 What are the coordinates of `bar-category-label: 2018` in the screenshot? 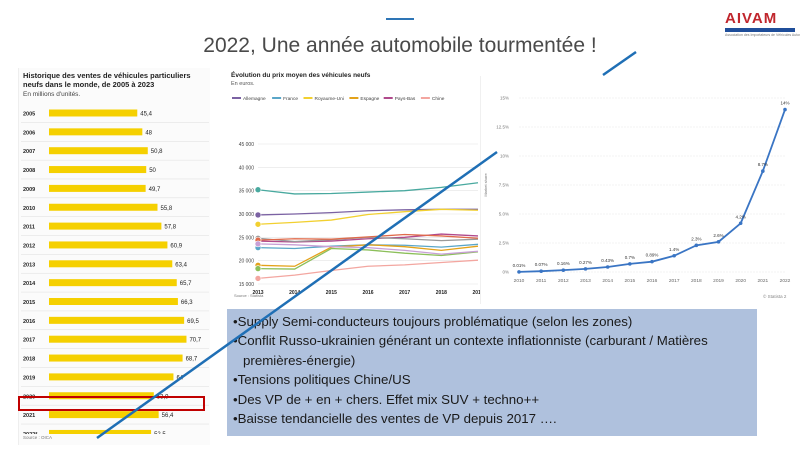 It's located at (29, 360).